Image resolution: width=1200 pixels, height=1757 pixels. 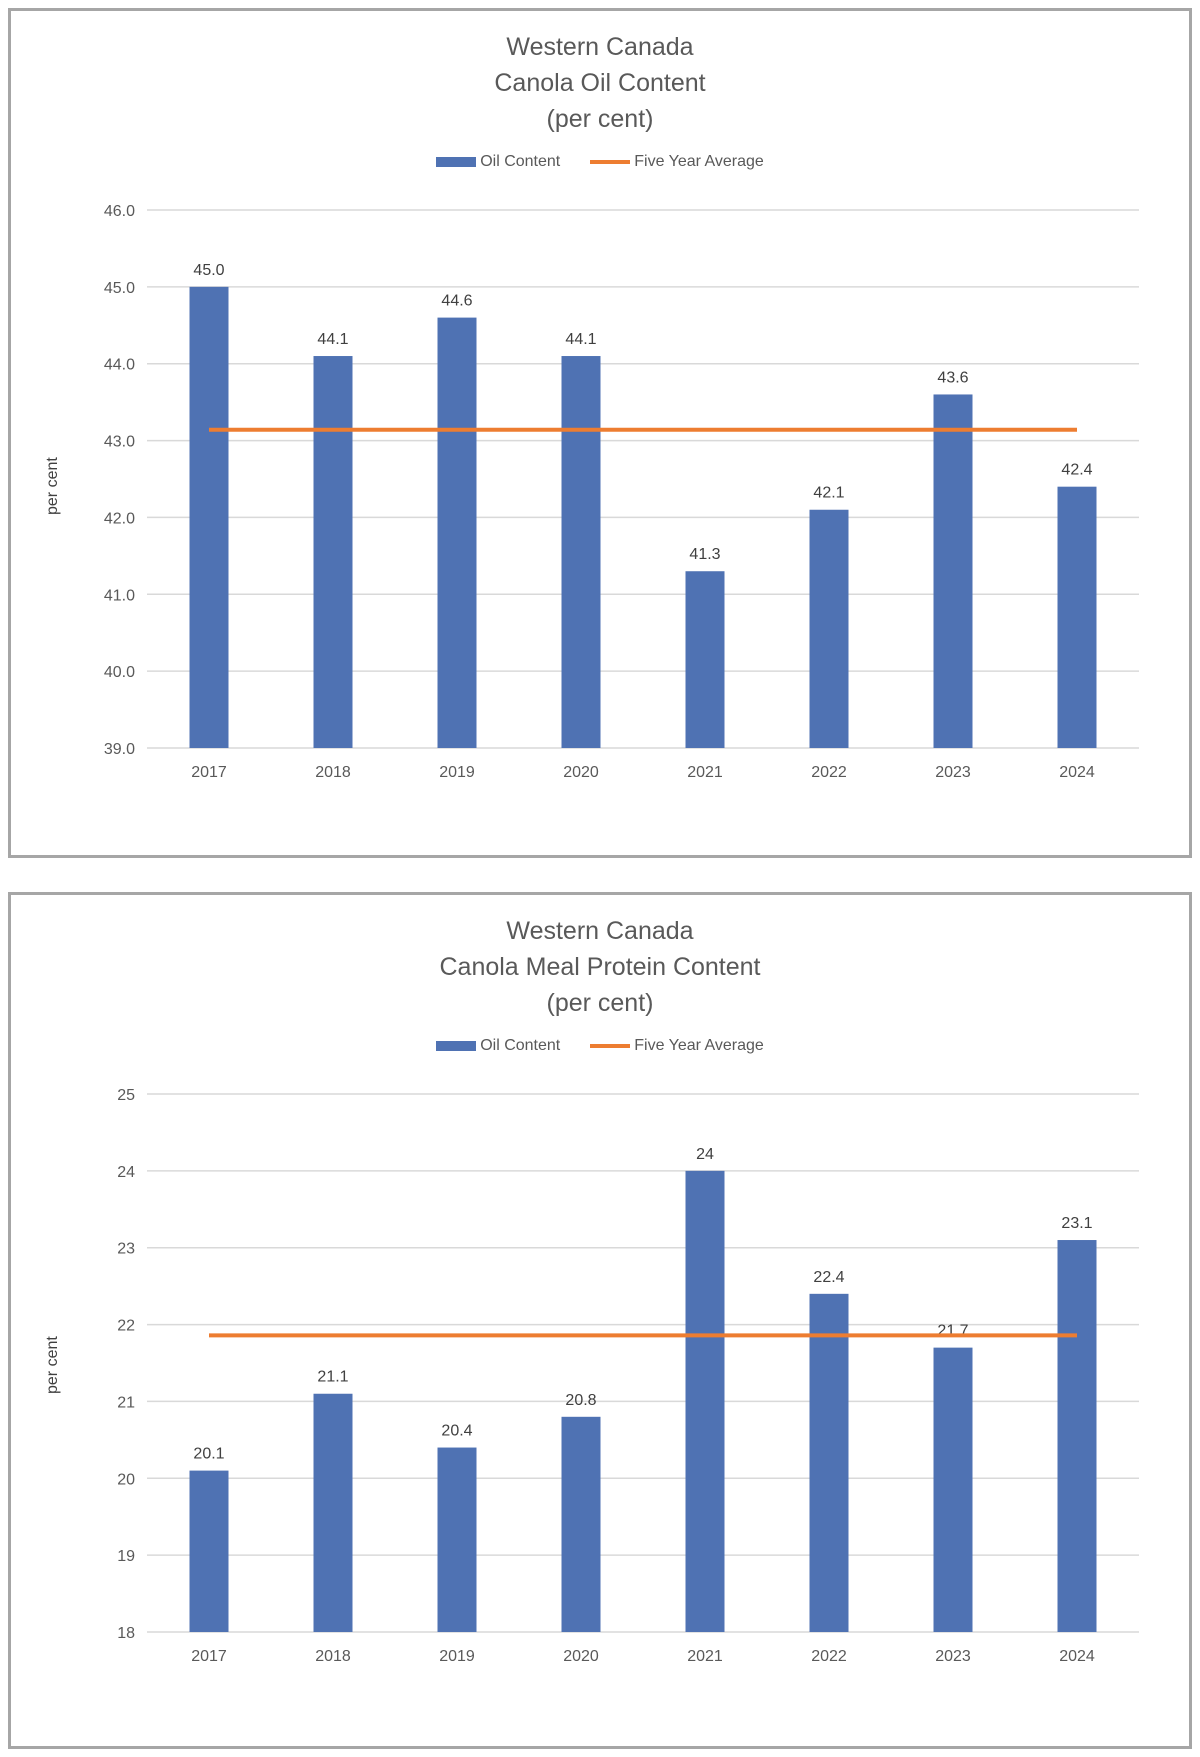 What do you see at coordinates (704, 554) in the screenshot?
I see `data-label: 41.3` at bounding box center [704, 554].